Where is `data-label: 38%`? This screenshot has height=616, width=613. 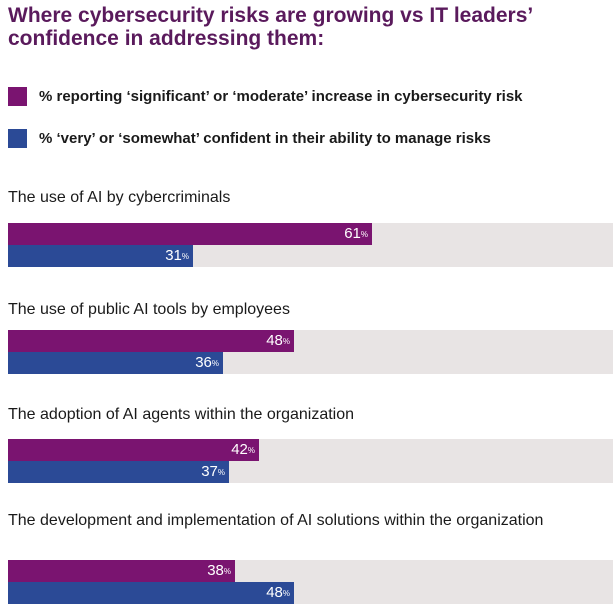
data-label: 38% is located at coordinates (219, 571).